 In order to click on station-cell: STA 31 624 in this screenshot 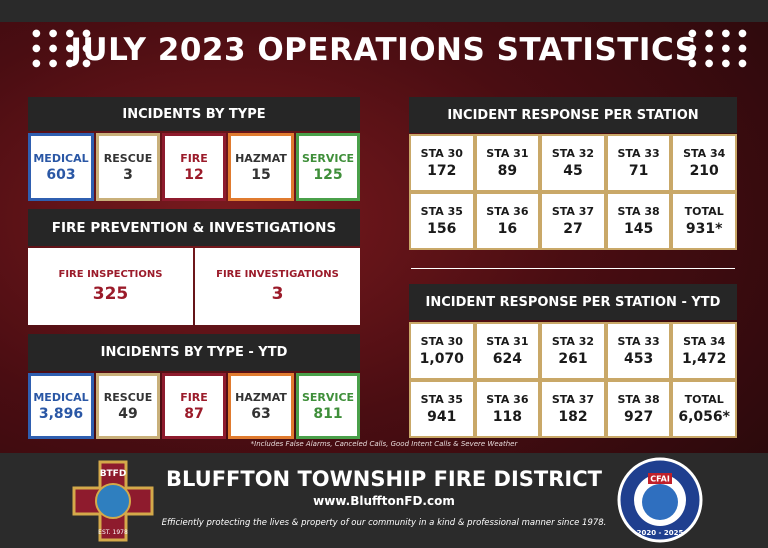, I will do `click(507, 351)`.